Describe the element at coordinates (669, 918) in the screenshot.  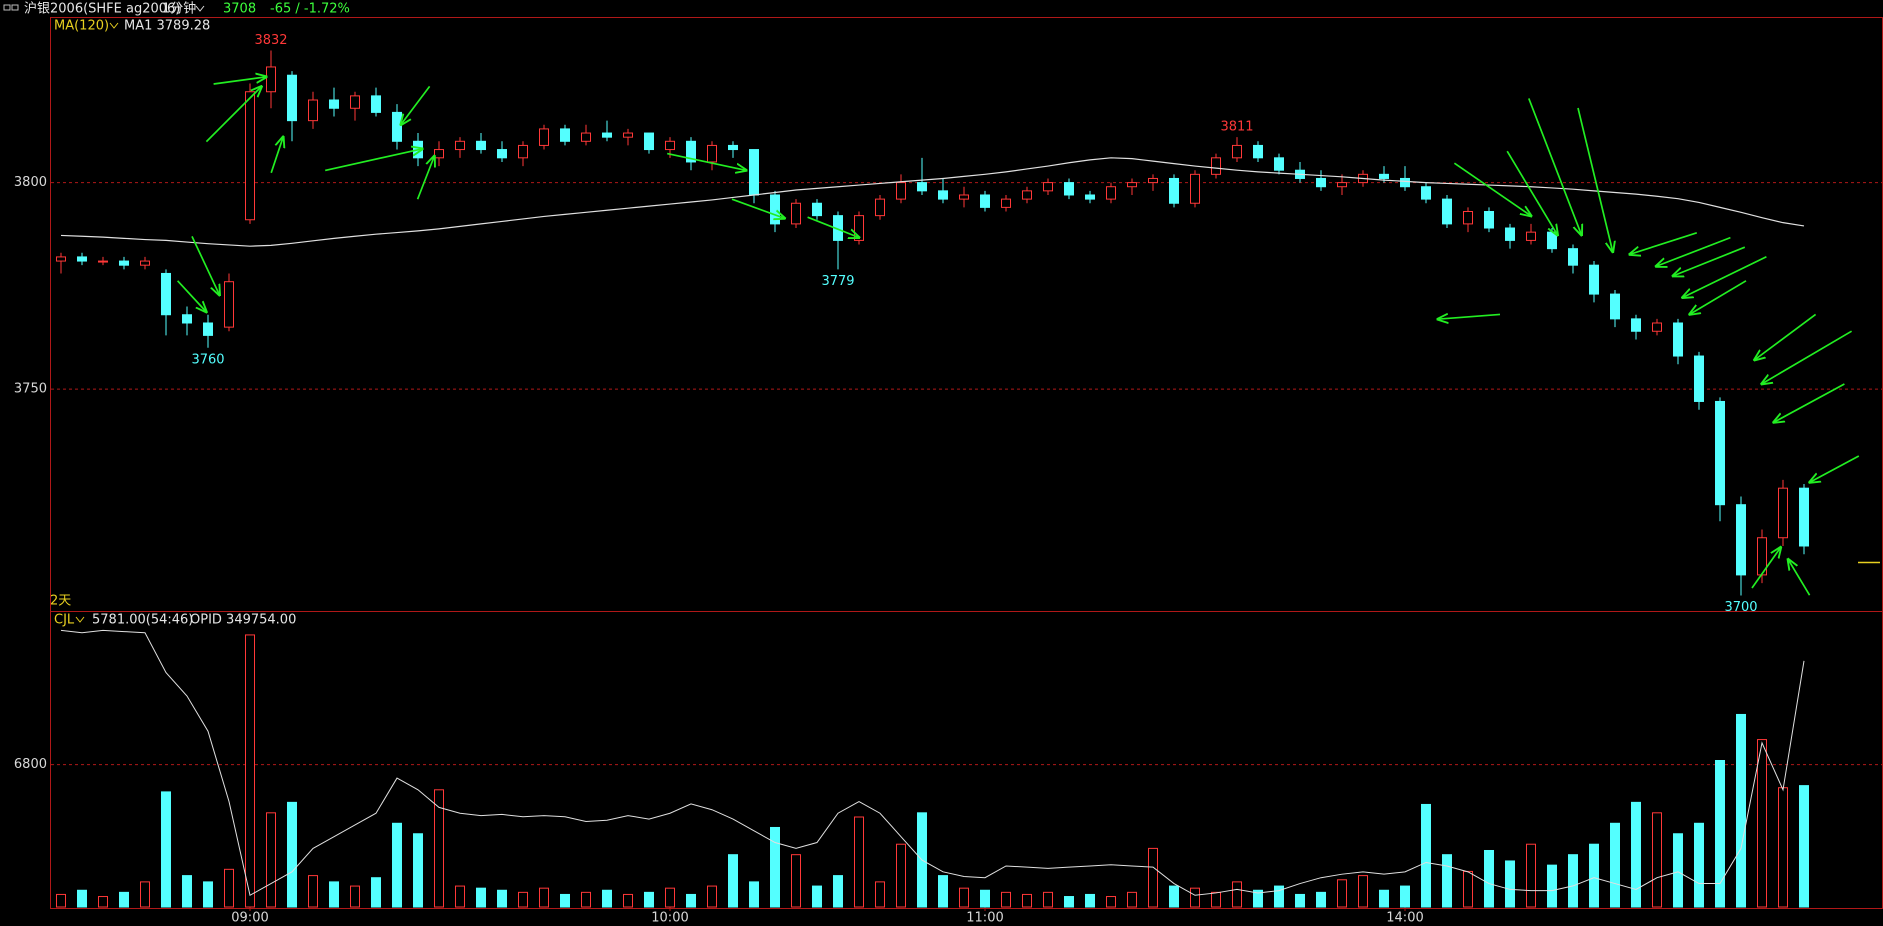
I see `x-tick-label: 10:00` at that location.